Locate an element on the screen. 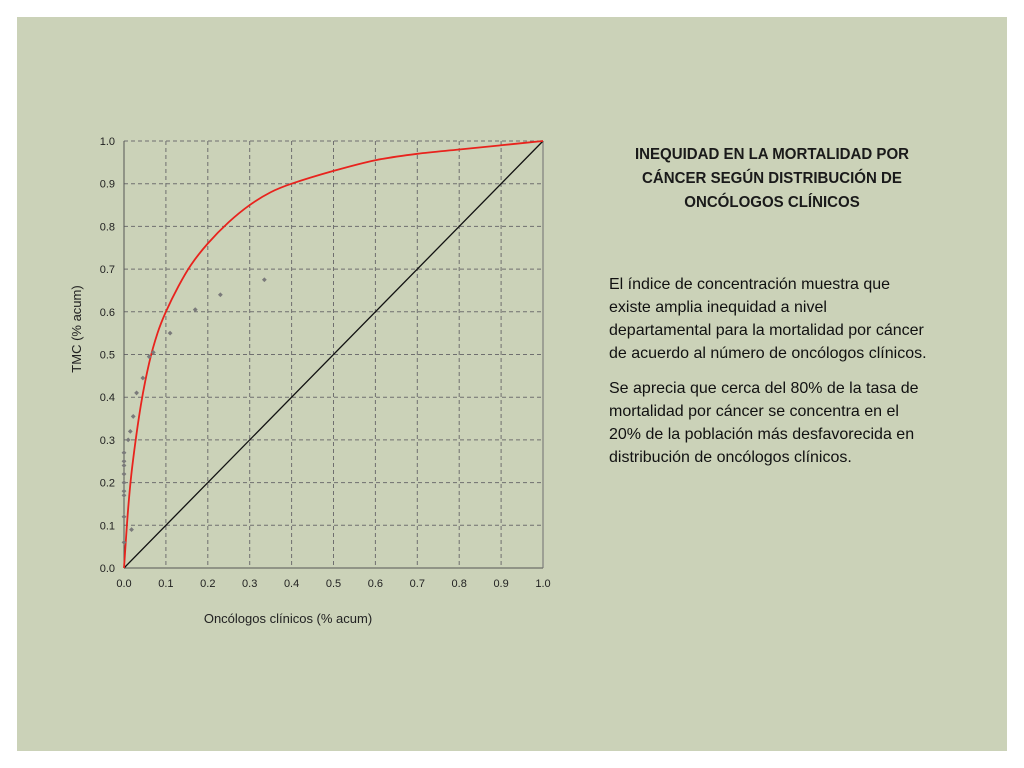 The width and height of the screenshot is (1024, 768). x-tick-label: 0.3 is located at coordinates (249, 584).